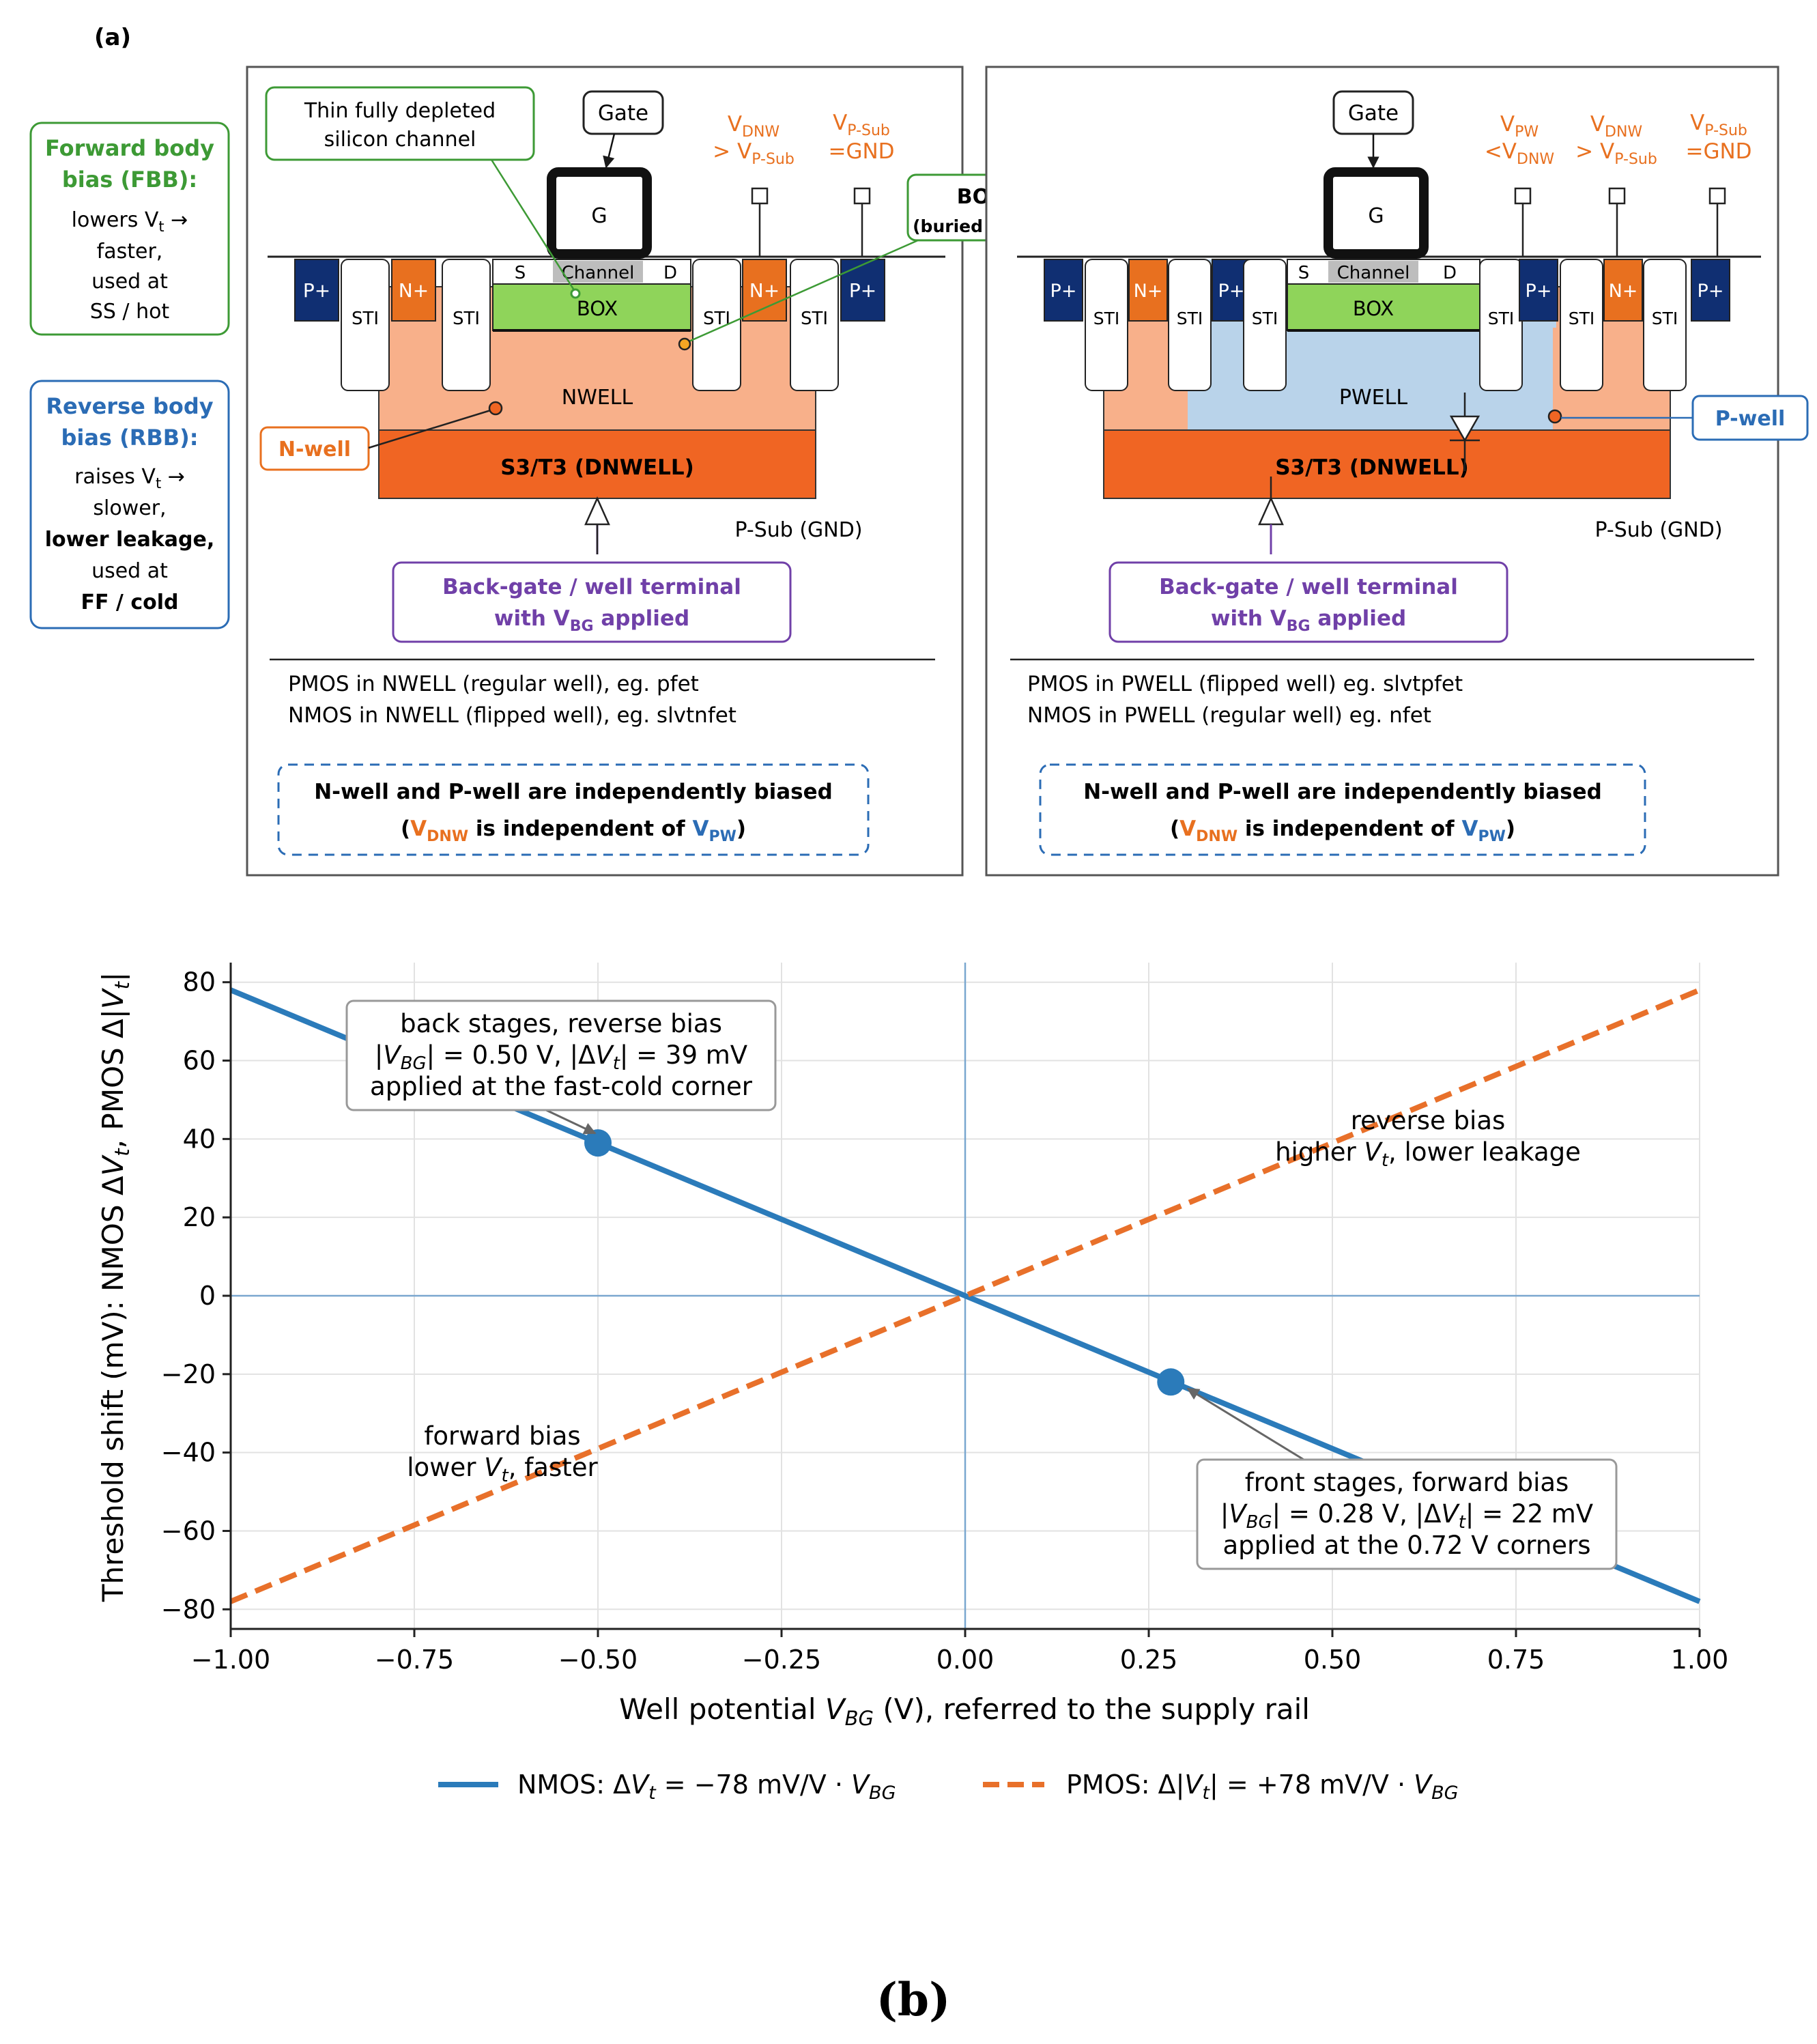 The image size is (1817, 2044). Describe the element at coordinates (130, 221) in the screenshot. I see `fbb-line-1: lowers Vt →` at that location.